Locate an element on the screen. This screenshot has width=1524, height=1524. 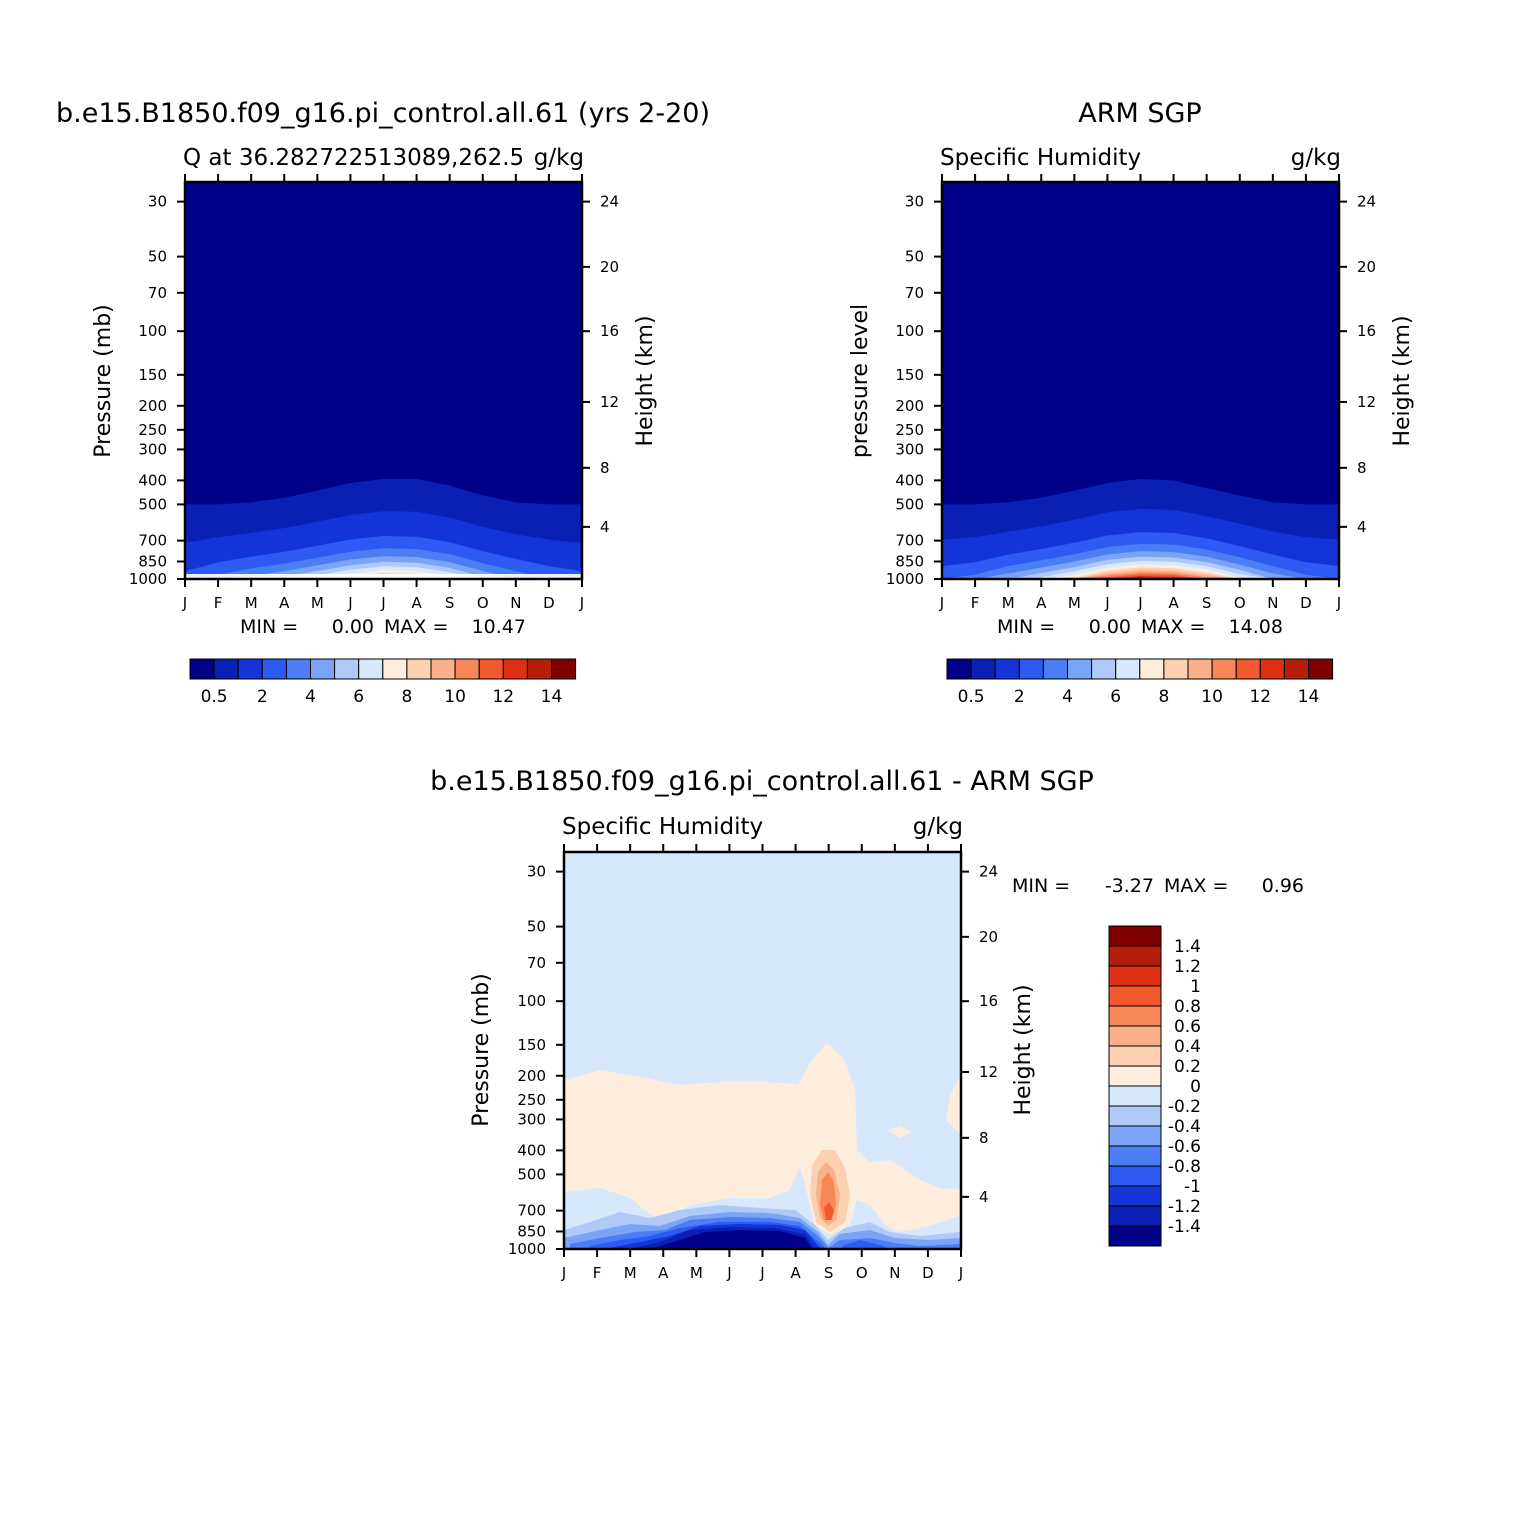
min-value: -3.27 is located at coordinates (1129, 886).